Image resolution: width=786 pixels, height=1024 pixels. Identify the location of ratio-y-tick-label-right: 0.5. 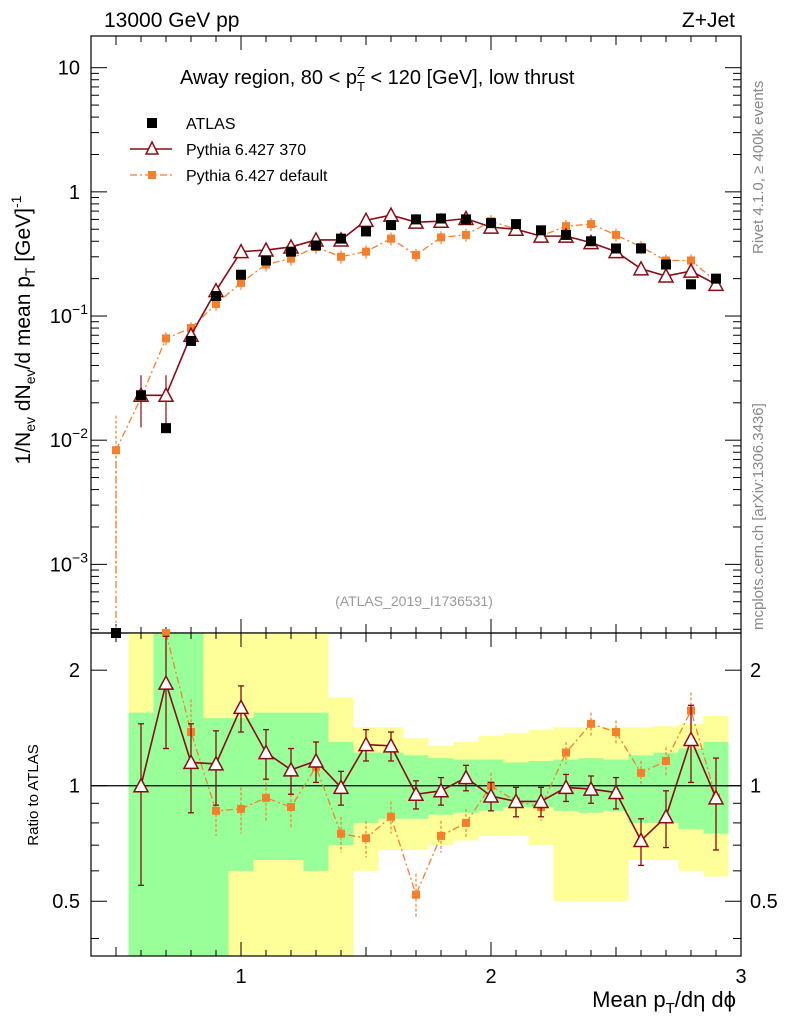
(764, 902).